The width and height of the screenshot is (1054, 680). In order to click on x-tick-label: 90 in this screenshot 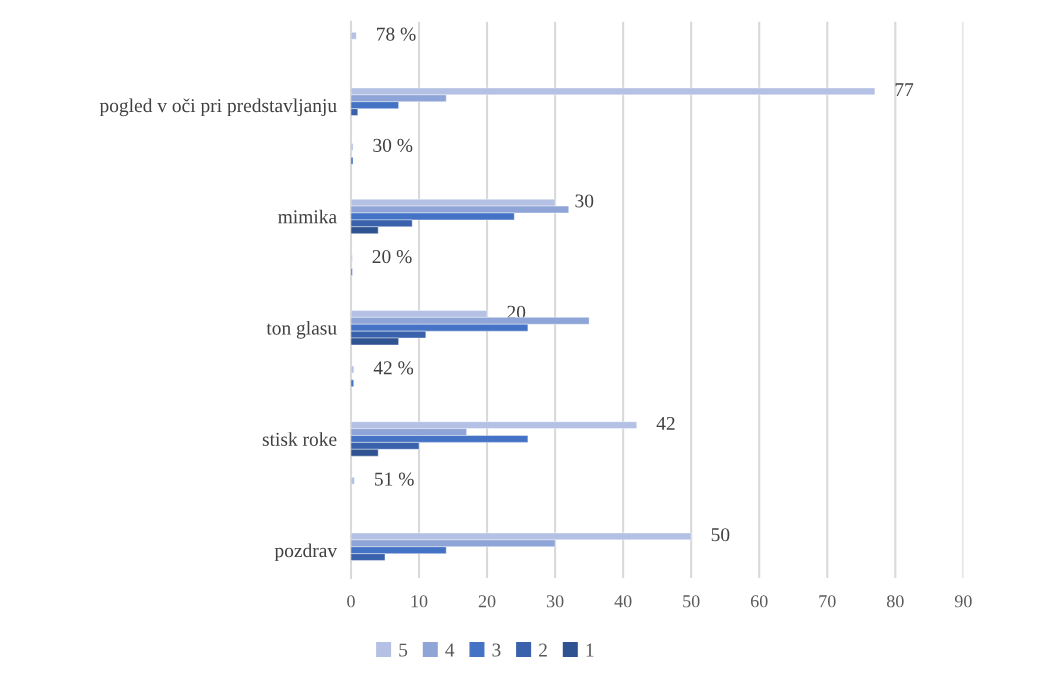, I will do `click(963, 601)`.